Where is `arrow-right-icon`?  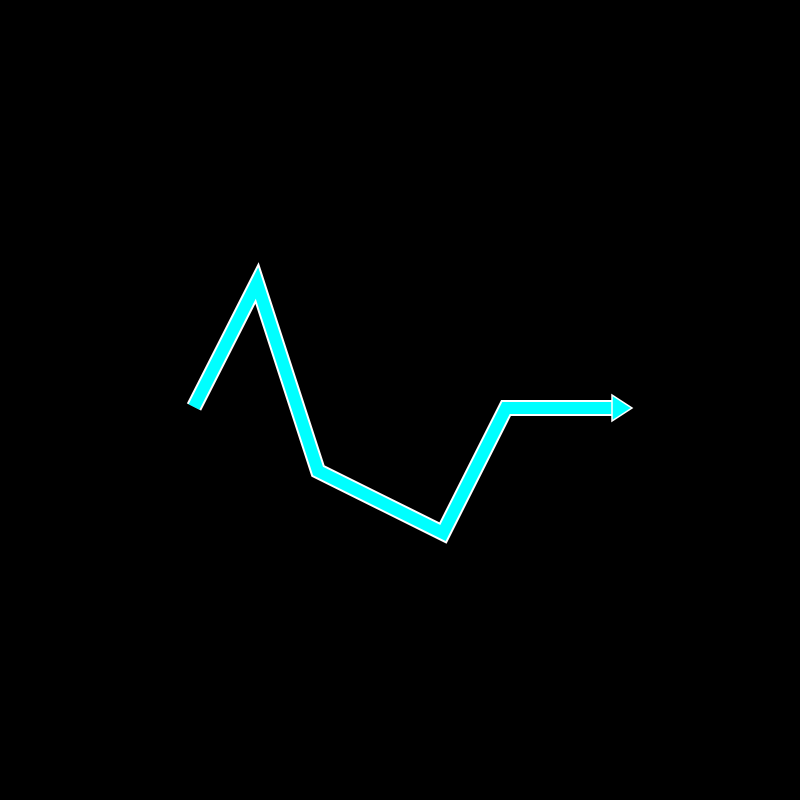 arrow-right-icon is located at coordinates (622, 408).